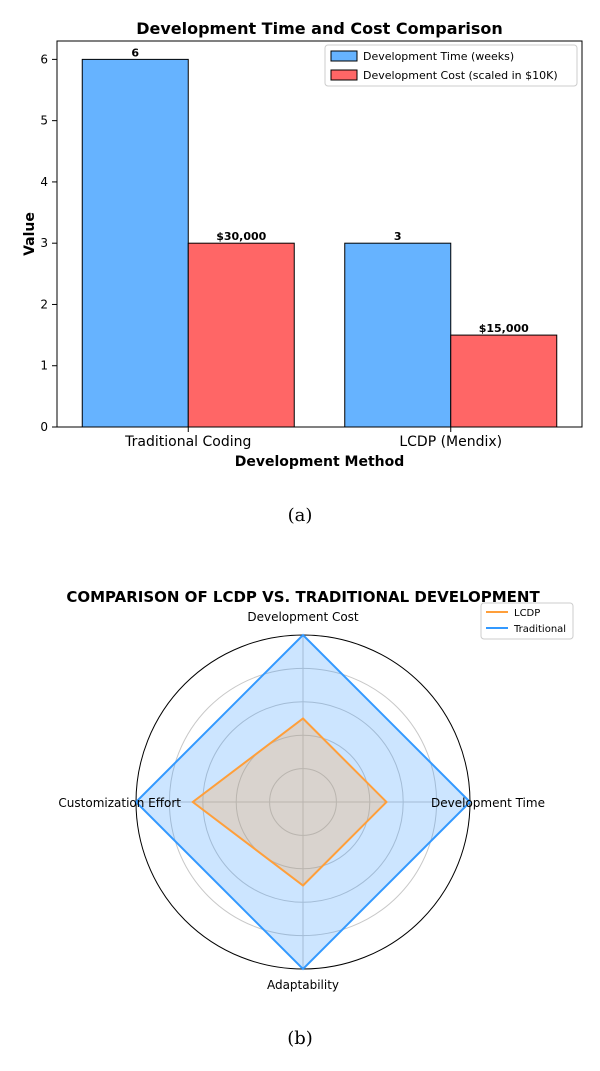 The width and height of the screenshot is (600, 1071). I want to click on y-tick-label: 6, so click(44, 59).